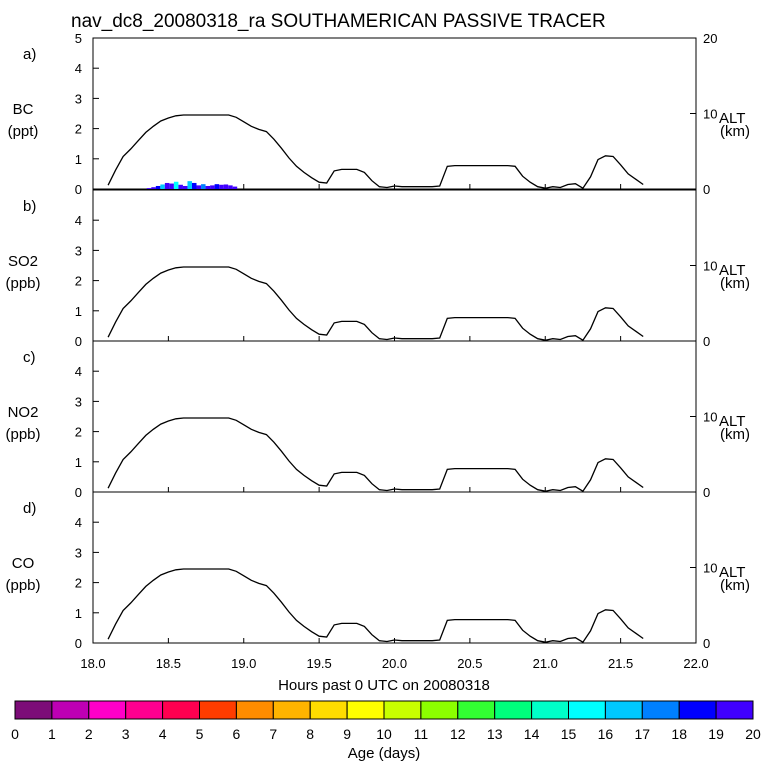 Image resolution: width=768 pixels, height=768 pixels. I want to click on colorbar-tick-label: 4, so click(163, 734).